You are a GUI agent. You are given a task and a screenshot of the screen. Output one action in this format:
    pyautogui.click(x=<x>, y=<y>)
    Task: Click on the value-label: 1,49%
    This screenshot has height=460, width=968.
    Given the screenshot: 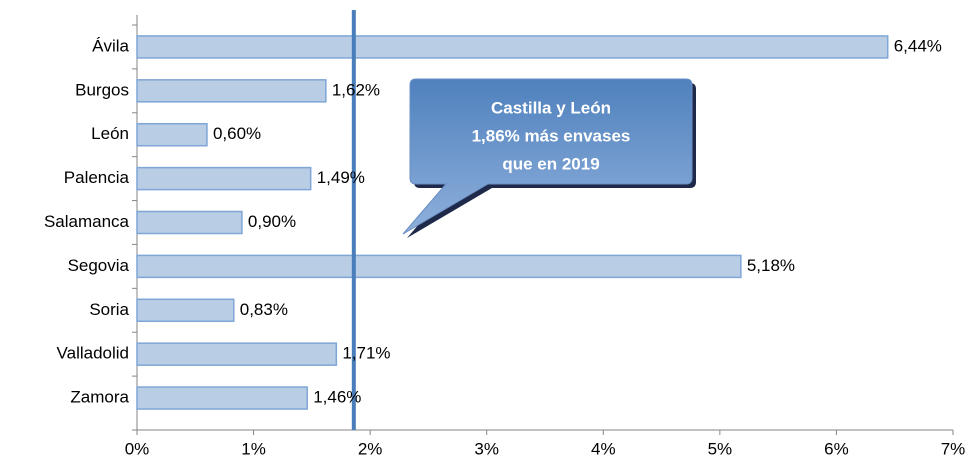 What is the action you would take?
    pyautogui.click(x=341, y=177)
    